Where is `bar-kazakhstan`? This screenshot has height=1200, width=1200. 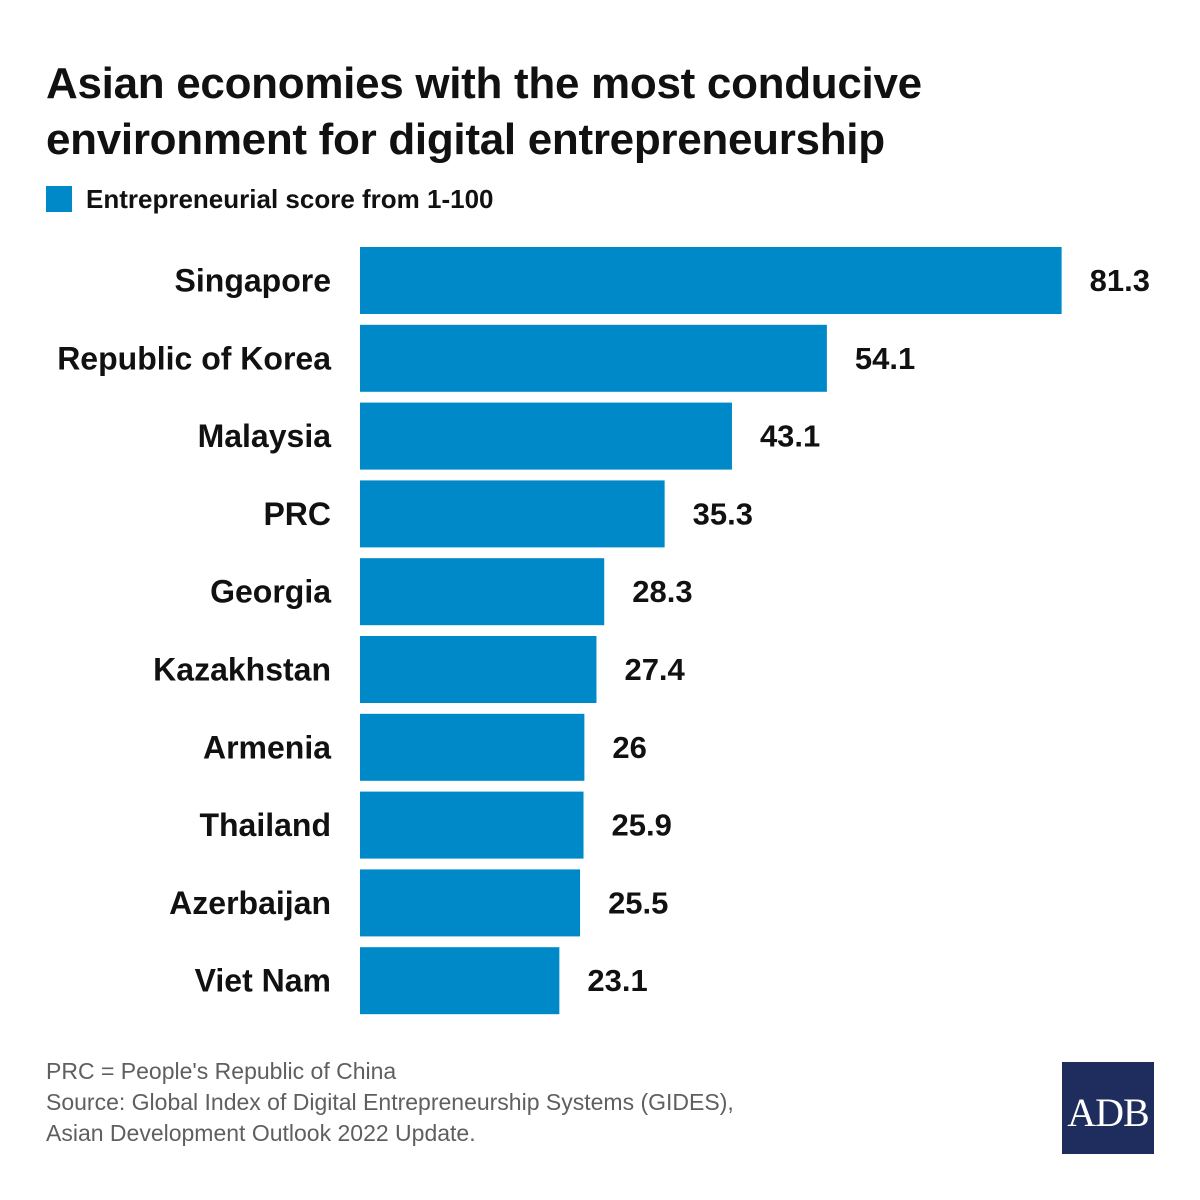 bar-kazakhstan is located at coordinates (478, 669).